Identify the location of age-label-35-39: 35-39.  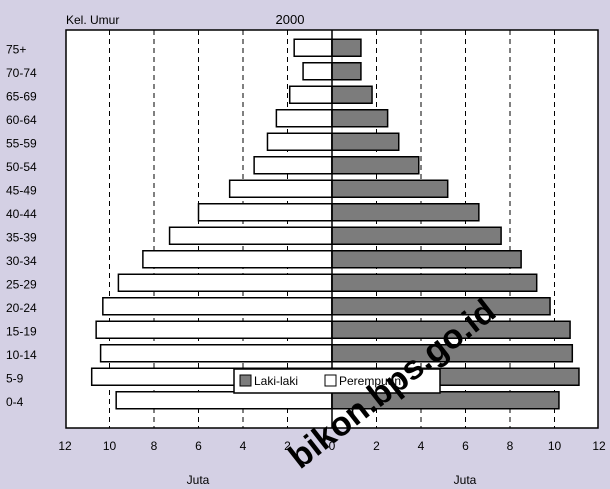
(21, 237).